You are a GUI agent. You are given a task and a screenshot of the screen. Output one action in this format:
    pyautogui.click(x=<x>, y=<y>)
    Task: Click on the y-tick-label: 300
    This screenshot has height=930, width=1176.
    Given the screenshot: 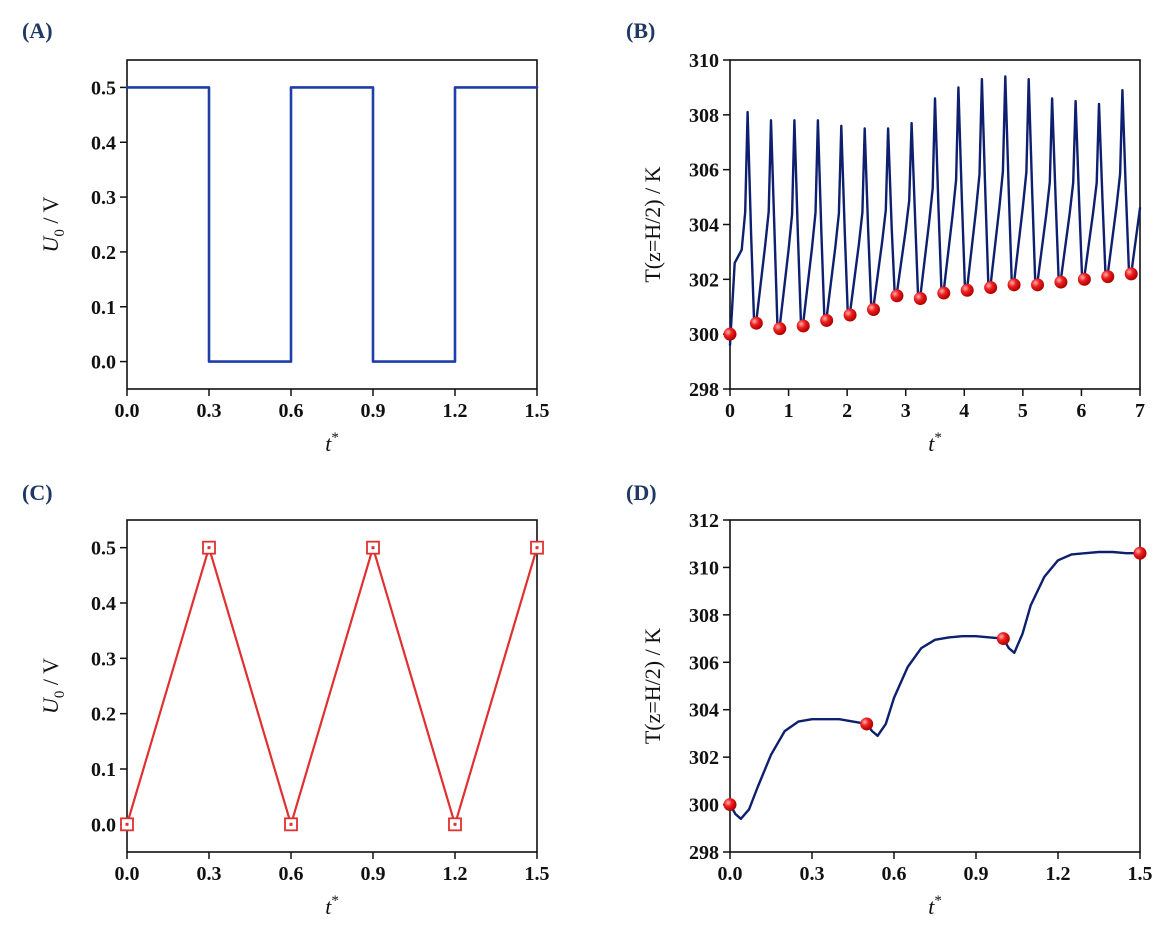 What is the action you would take?
    pyautogui.click(x=704, y=335)
    